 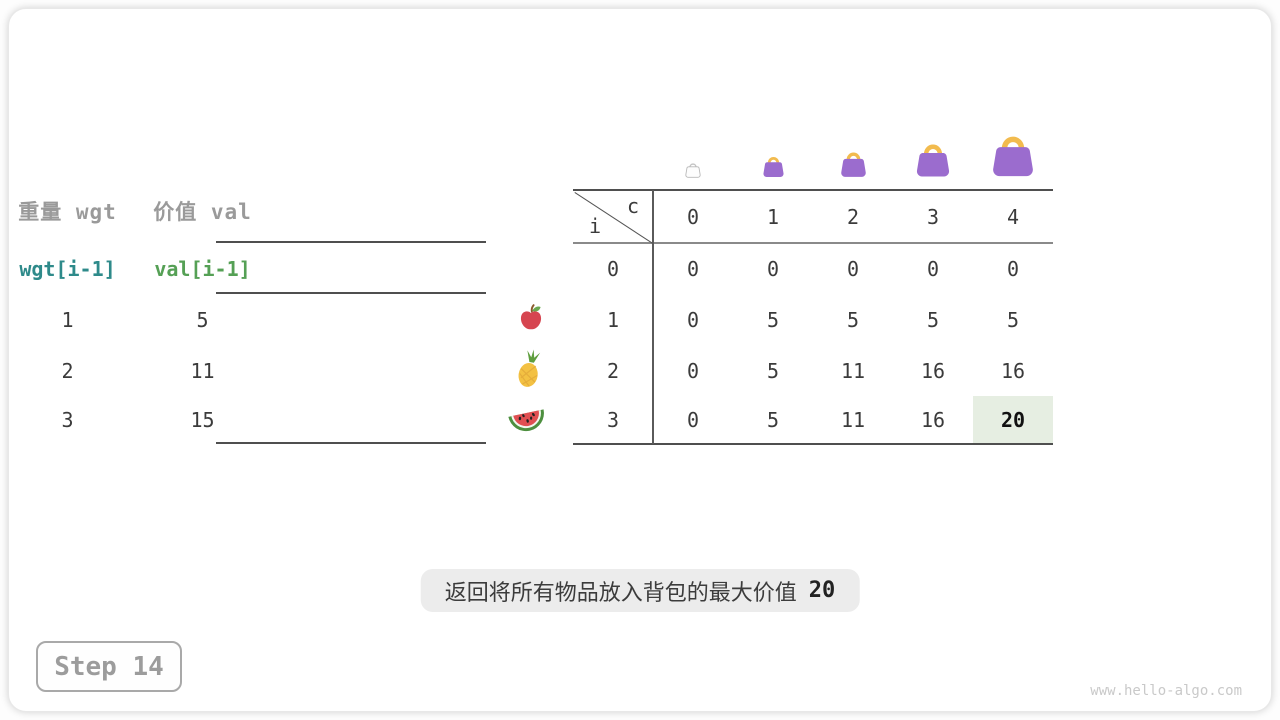 What do you see at coordinates (693, 170) in the screenshot?
I see `bag-empty-icon` at bounding box center [693, 170].